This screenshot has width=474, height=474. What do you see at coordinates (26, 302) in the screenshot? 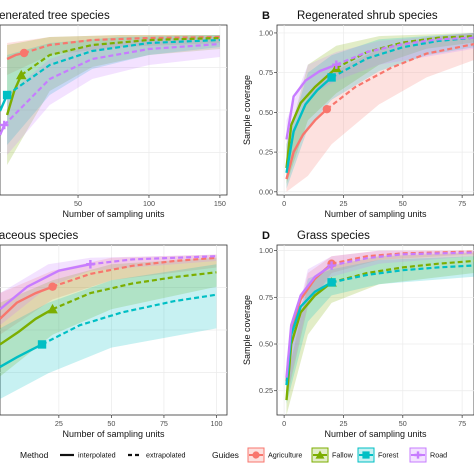
I see `interpolated-line-agriculture` at bounding box center [26, 302].